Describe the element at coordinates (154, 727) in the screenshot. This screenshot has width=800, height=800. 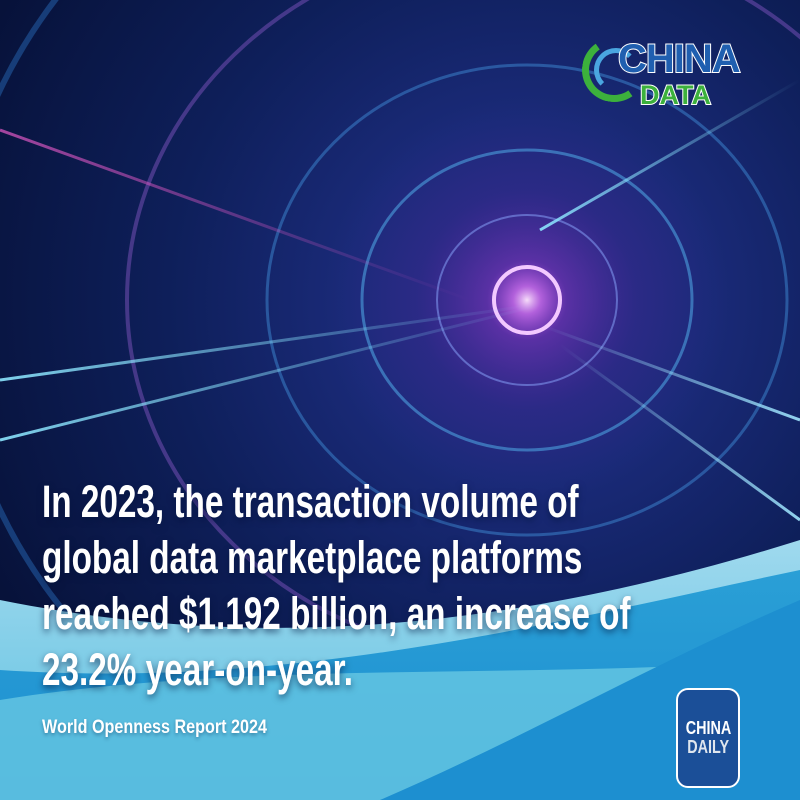
I see `source-credit: World Openness Report 2024` at that location.